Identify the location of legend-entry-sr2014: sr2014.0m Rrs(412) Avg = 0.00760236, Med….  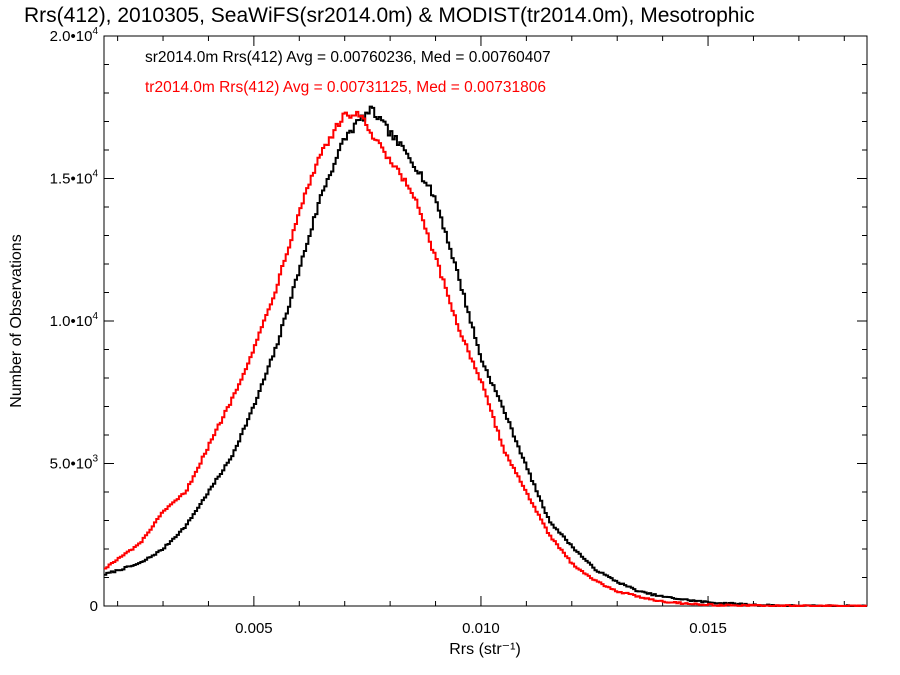
(348, 57).